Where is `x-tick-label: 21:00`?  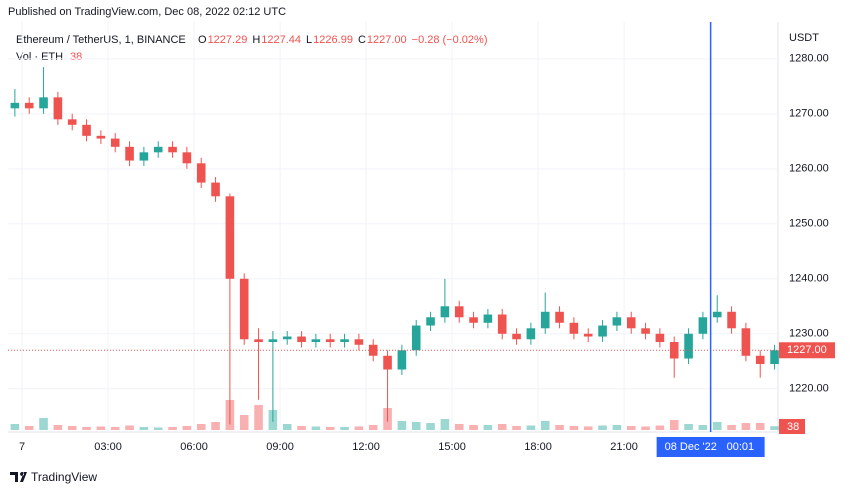 x-tick-label: 21:00 is located at coordinates (624, 447).